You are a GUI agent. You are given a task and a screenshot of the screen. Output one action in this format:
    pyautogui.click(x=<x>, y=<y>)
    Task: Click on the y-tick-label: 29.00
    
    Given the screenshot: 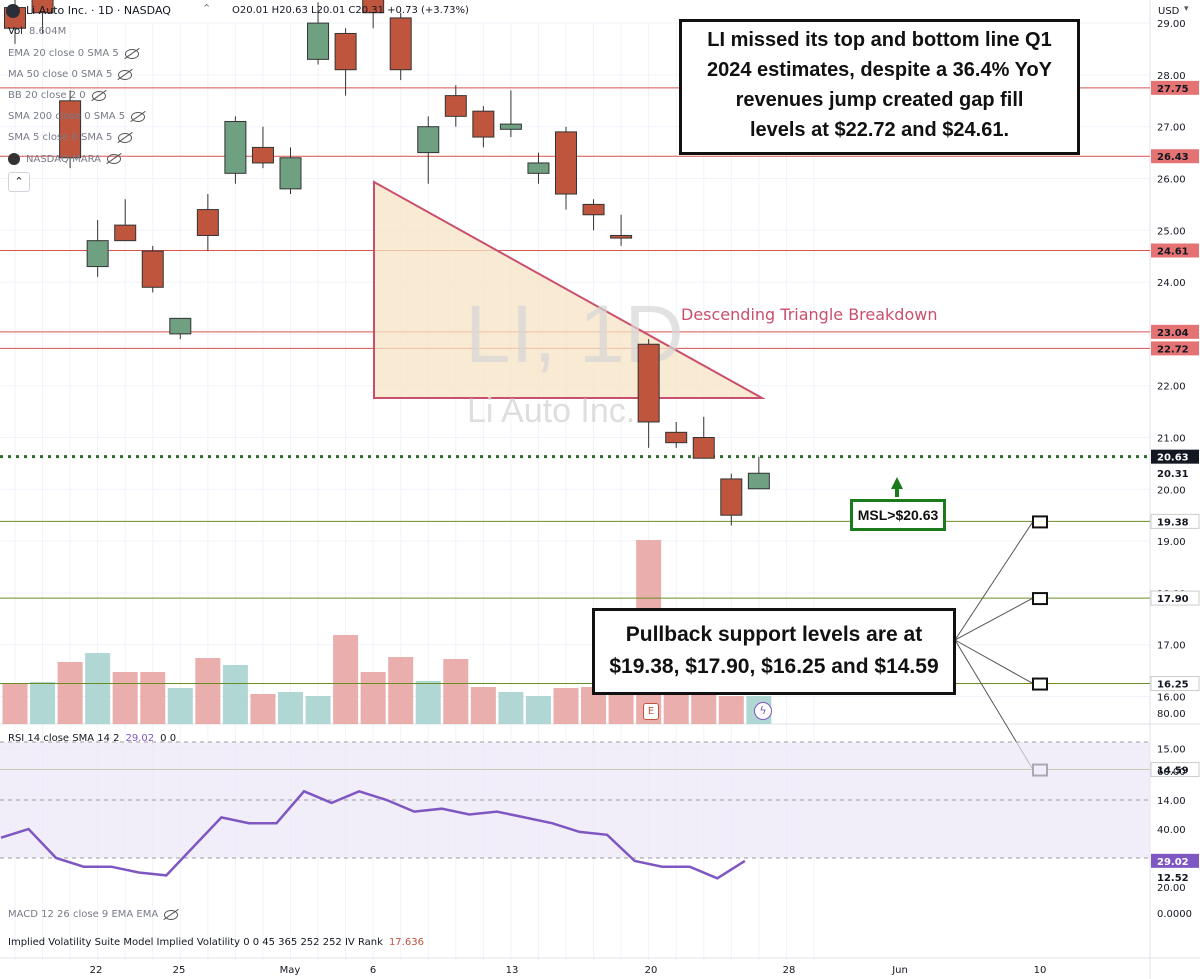 What is the action you would take?
    pyautogui.click(x=1171, y=24)
    